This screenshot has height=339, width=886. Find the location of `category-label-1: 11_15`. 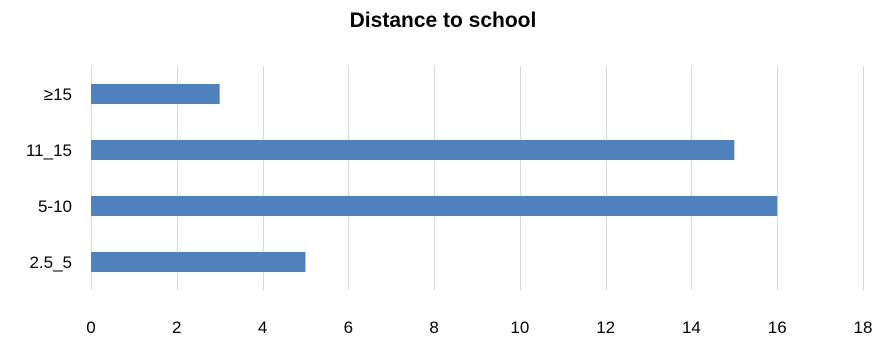

category-label-1: 11_15 is located at coordinates (49, 150).